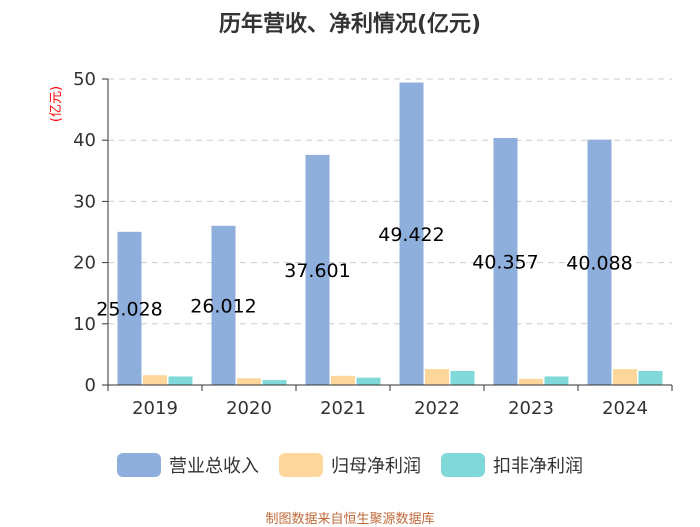 Image resolution: width=700 pixels, height=527 pixels. Describe the element at coordinates (139, 465) in the screenshot. I see `legend-swatch-revenue` at that location.